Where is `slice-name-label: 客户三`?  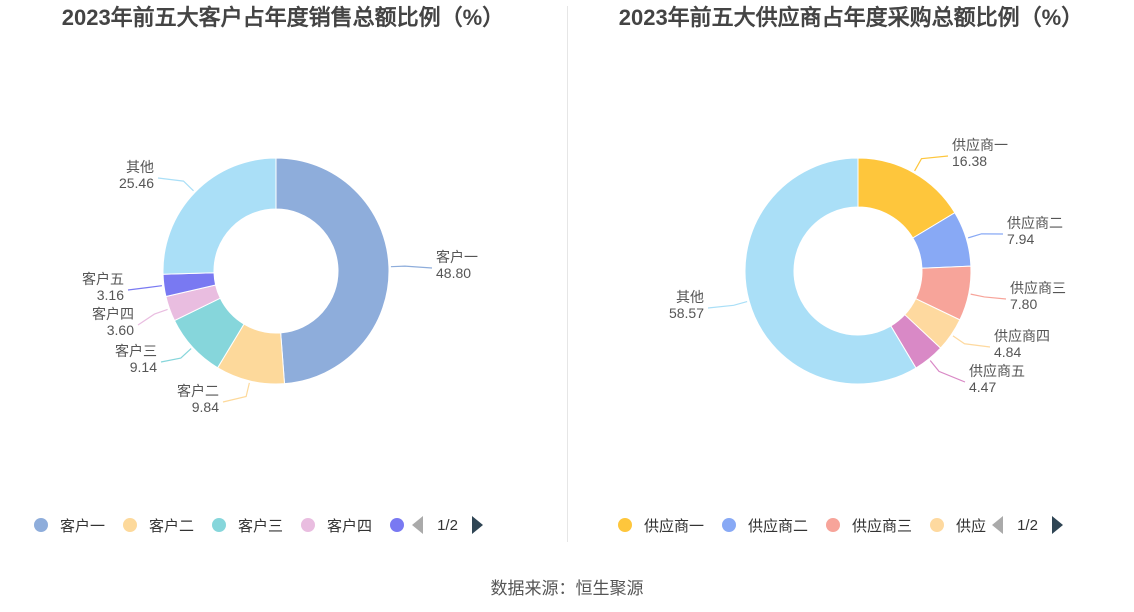
slice-name-label: 客户三 is located at coordinates (136, 351).